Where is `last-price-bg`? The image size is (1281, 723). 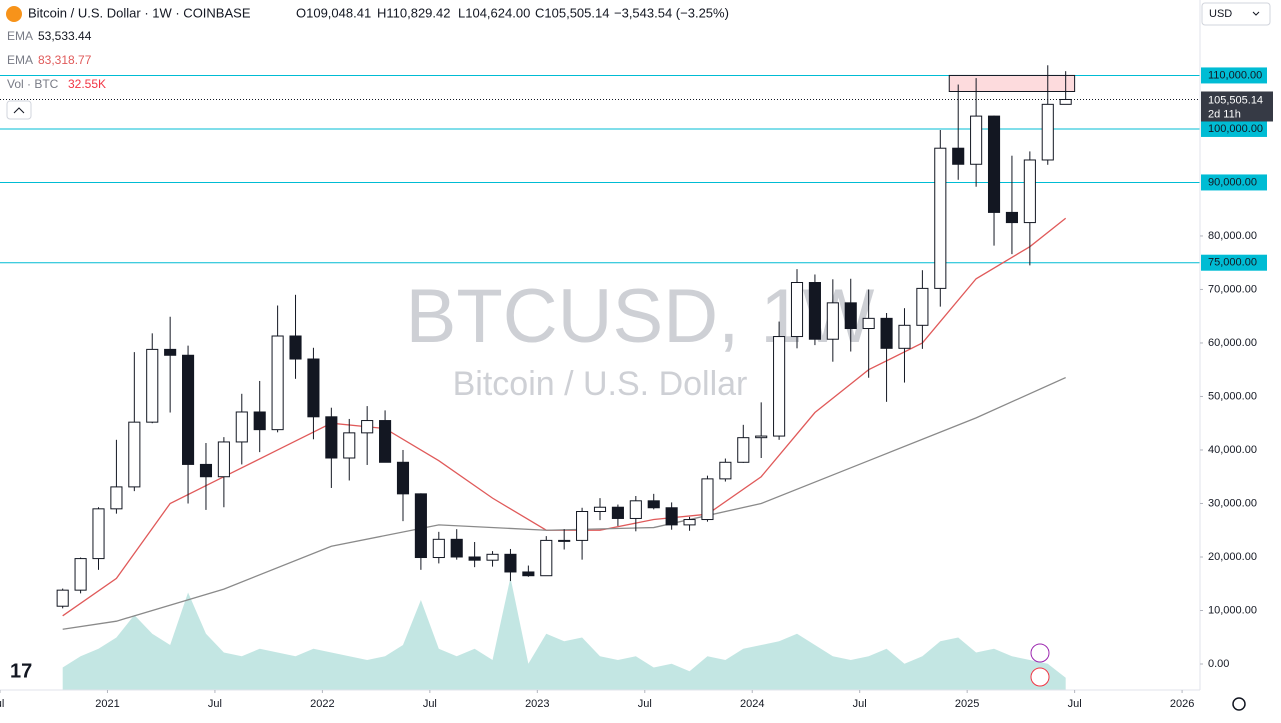 last-price-bg is located at coordinates (1237, 106).